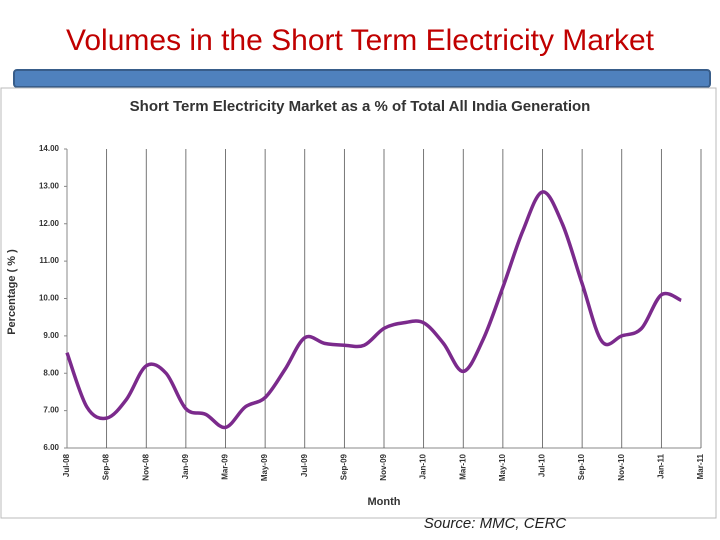 Image resolution: width=720 pixels, height=540 pixels. What do you see at coordinates (304, 465) in the screenshot?
I see `x-tick-label: Jul-09` at bounding box center [304, 465].